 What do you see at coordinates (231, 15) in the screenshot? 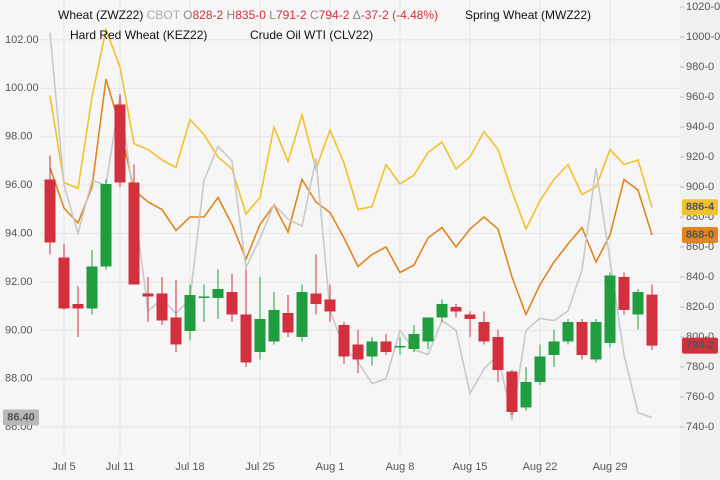
I see `ohlc-key: H` at bounding box center [231, 15].